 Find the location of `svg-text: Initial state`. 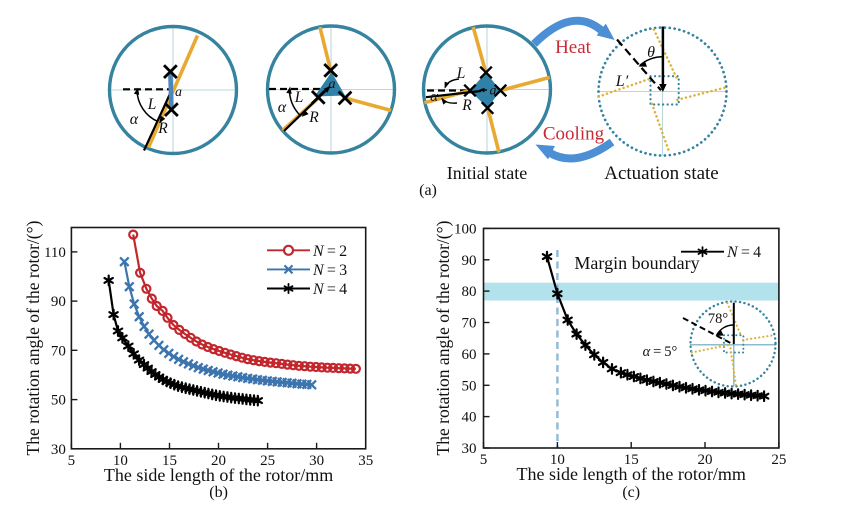

svg-text: Initial state is located at coordinates (487, 173).